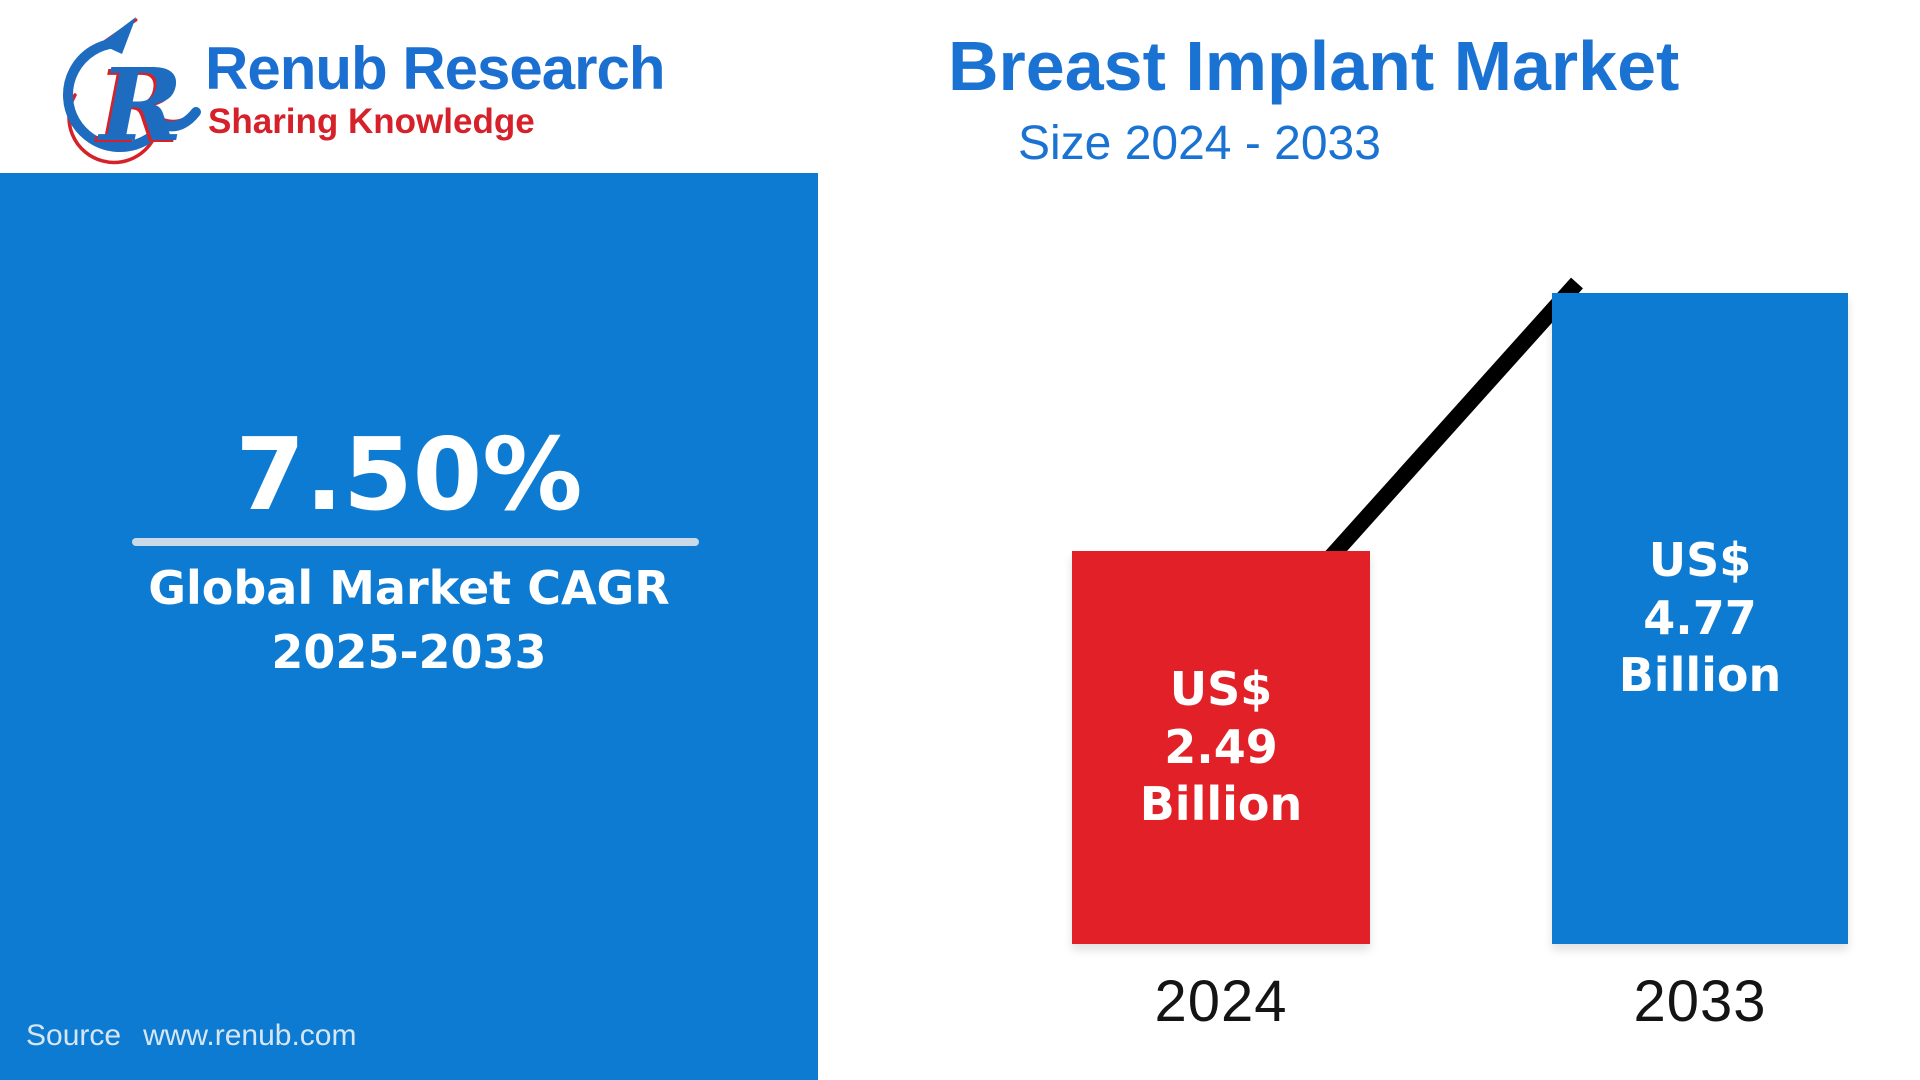 The width and height of the screenshot is (1920, 1080). What do you see at coordinates (250, 1035) in the screenshot?
I see `source-url: www.renub.com` at bounding box center [250, 1035].